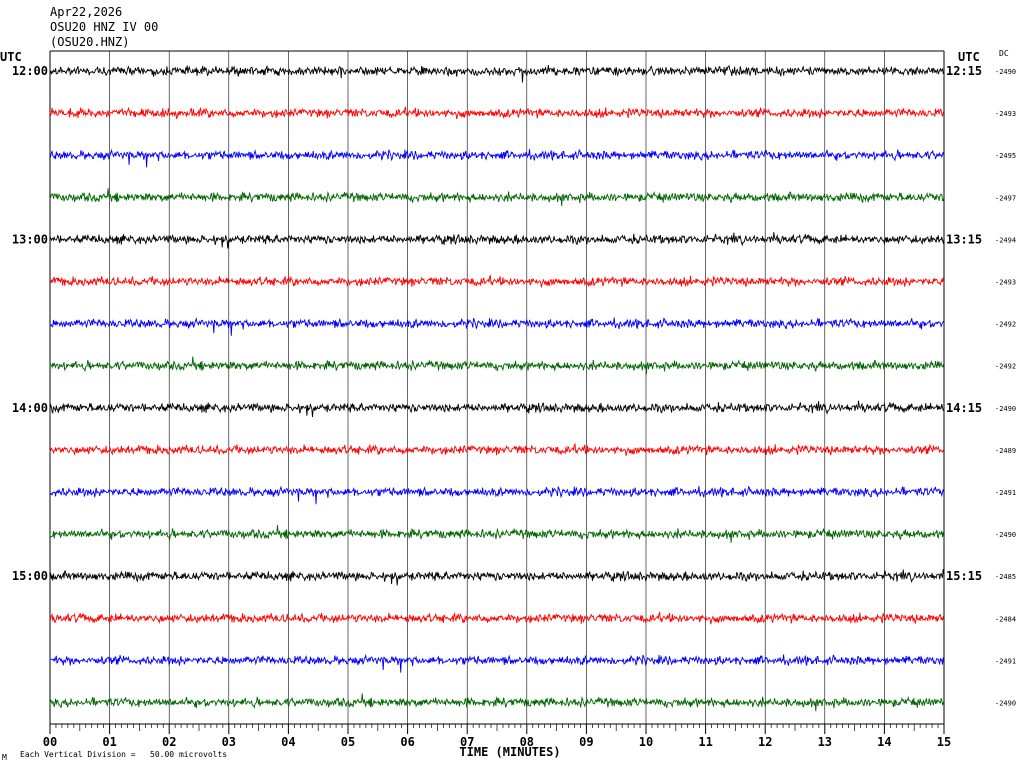  I want to click on x-tick-label: 02, so click(169, 742).